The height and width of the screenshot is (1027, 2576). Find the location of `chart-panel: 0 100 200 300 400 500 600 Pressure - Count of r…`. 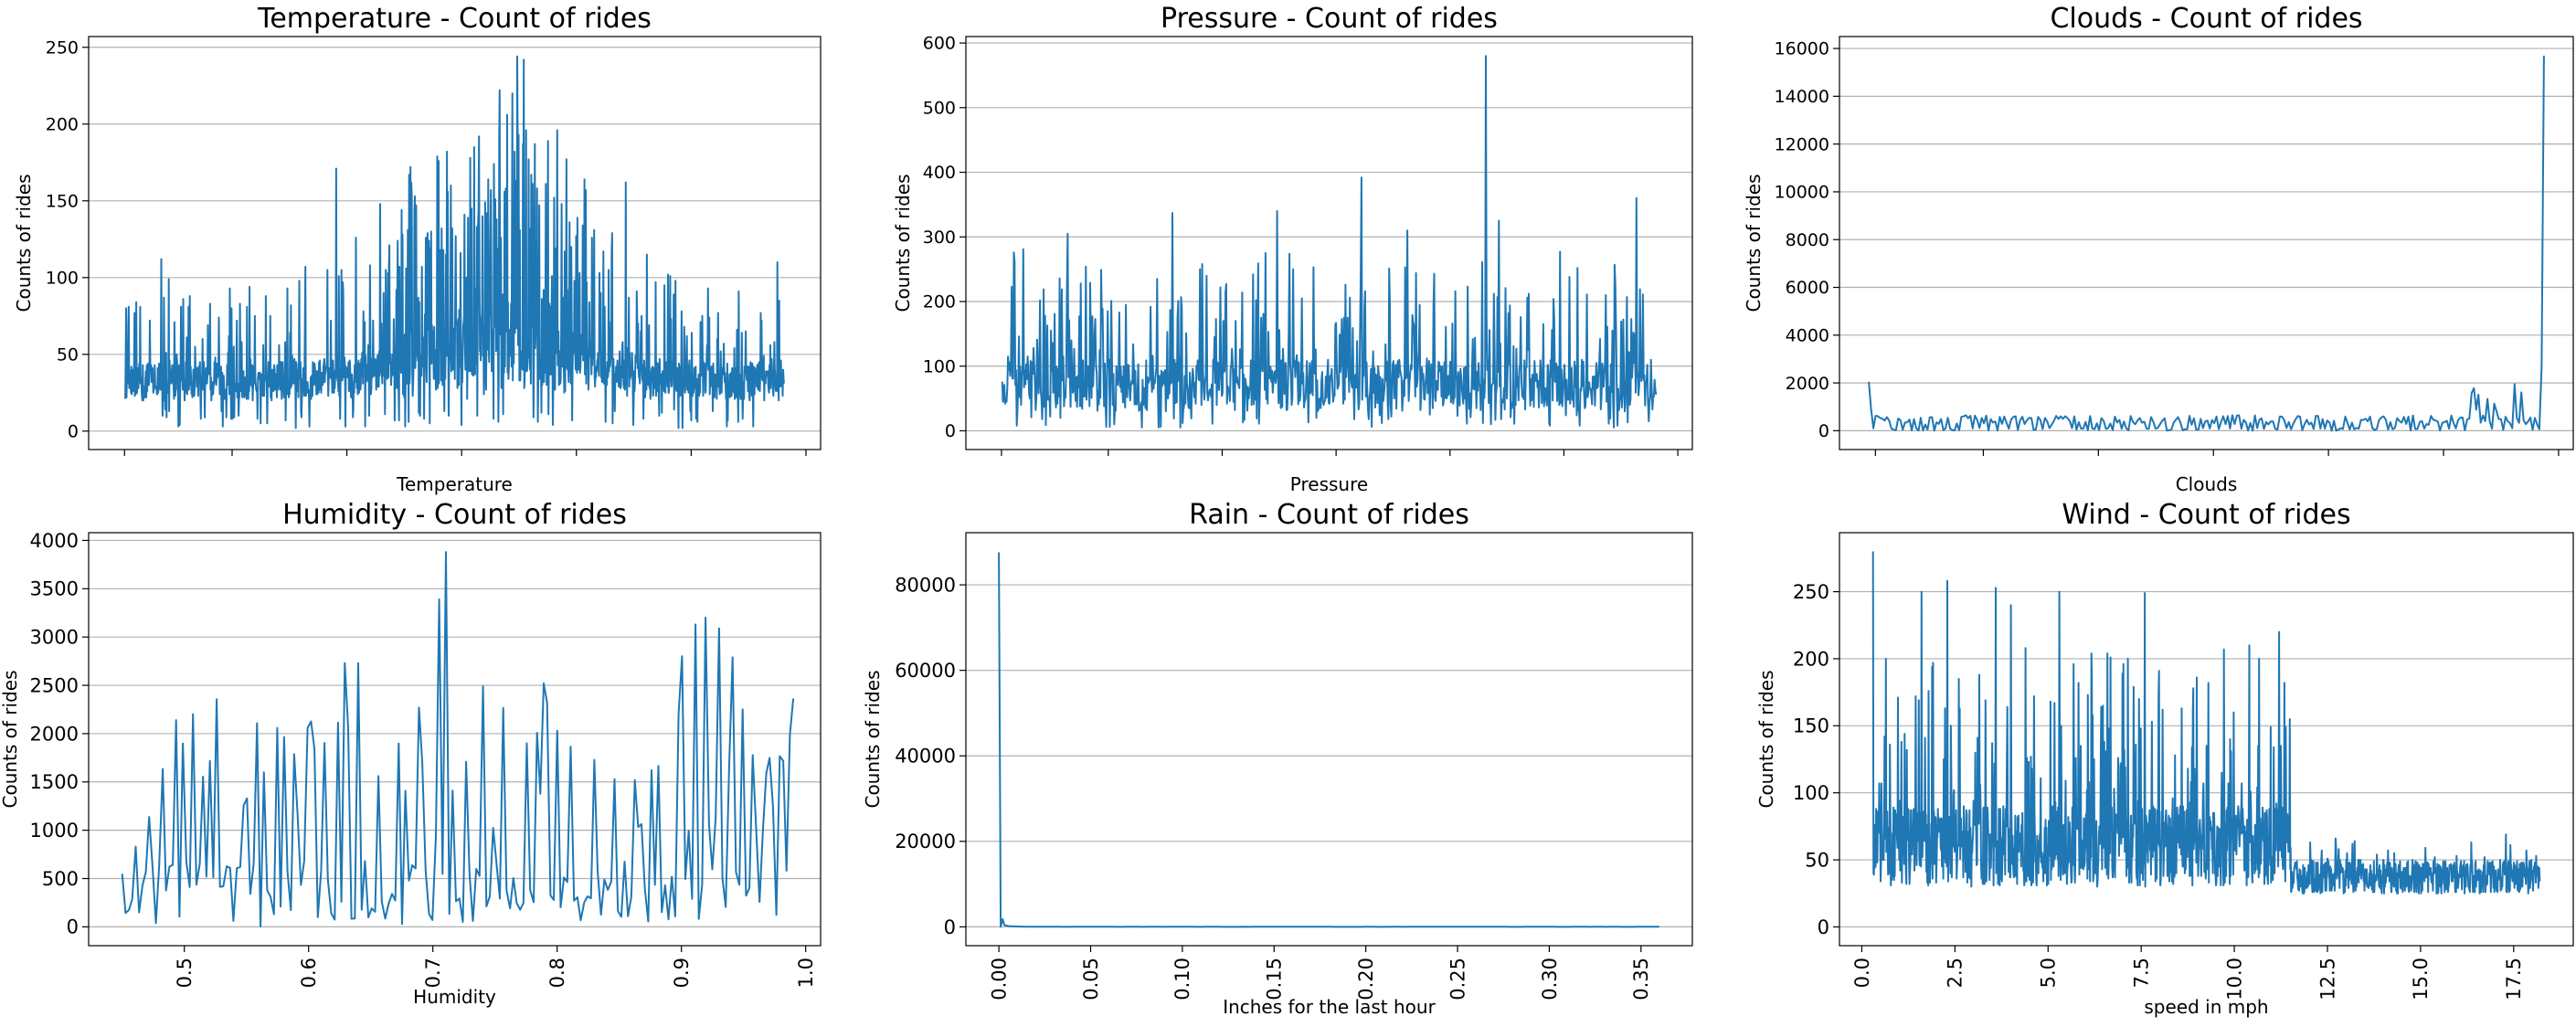

chart-panel: 0 100 200 300 400 500 600 Pressure - Count of r… is located at coordinates (1292, 249).